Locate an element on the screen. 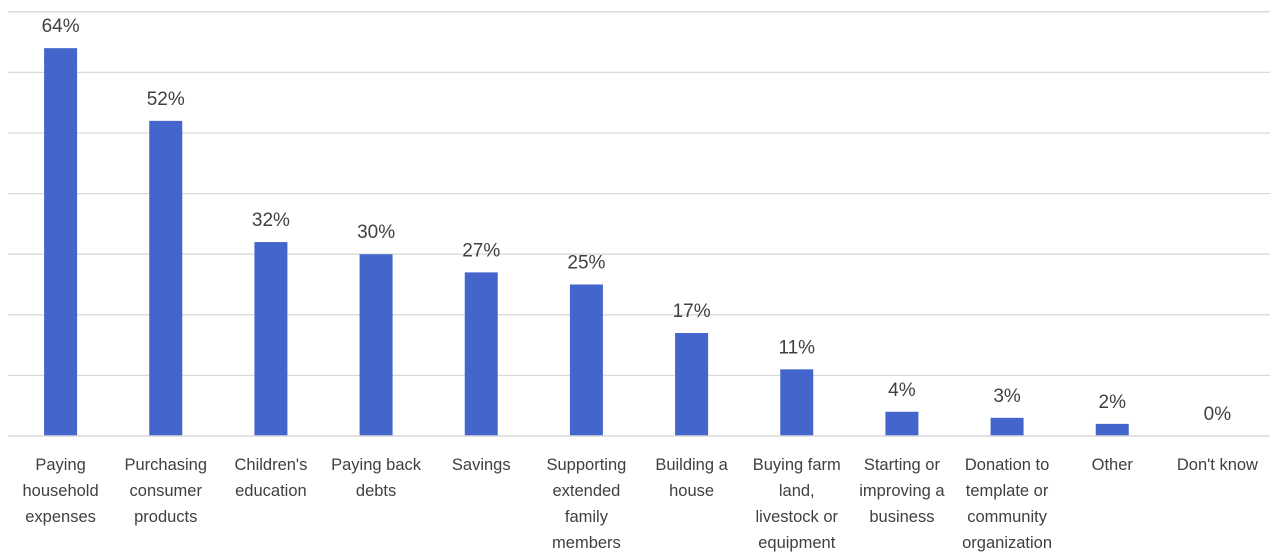 The width and height of the screenshot is (1278, 554). category-label-0: Paying household expenses is located at coordinates (61, 491).